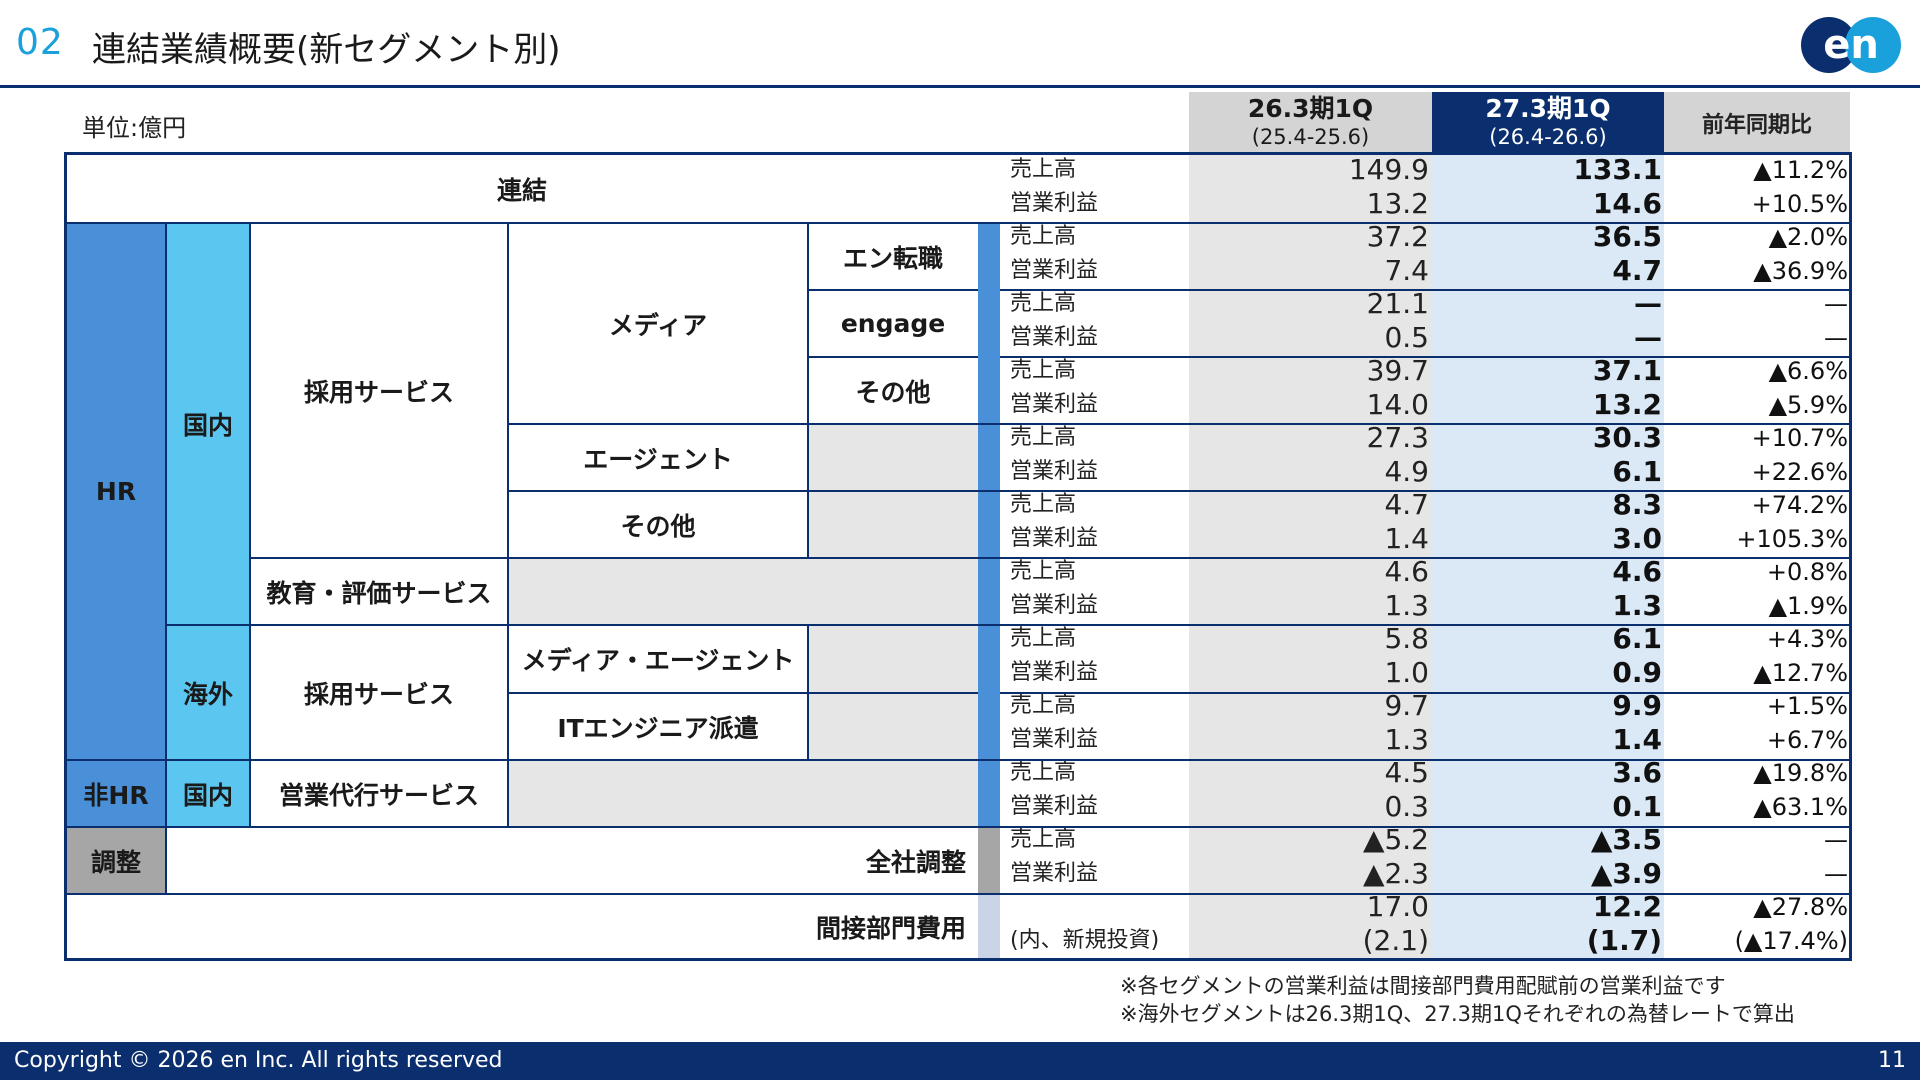 Image resolution: width=1920 pixels, height=1080 pixels. I want to click on value-prev: 13.2, so click(1397, 203).